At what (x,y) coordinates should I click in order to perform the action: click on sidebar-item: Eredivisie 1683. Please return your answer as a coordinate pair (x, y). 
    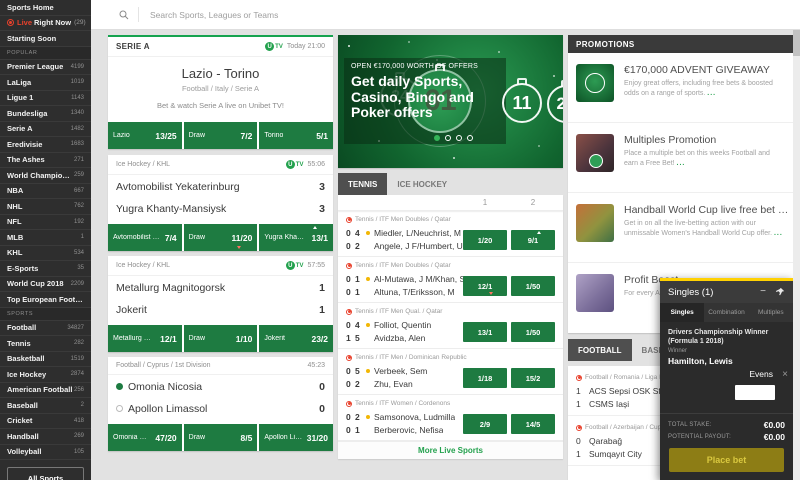
    Looking at the image, I should click on (45, 145).